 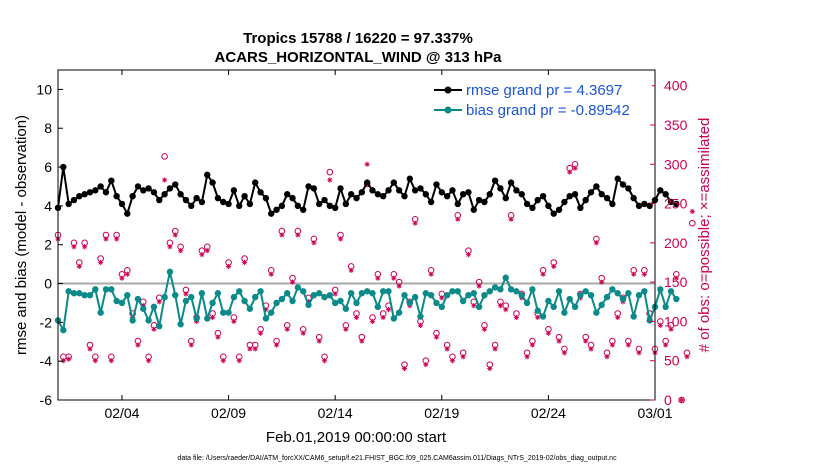 I want to click on x-tick-label: 02/24, so click(x=548, y=413).